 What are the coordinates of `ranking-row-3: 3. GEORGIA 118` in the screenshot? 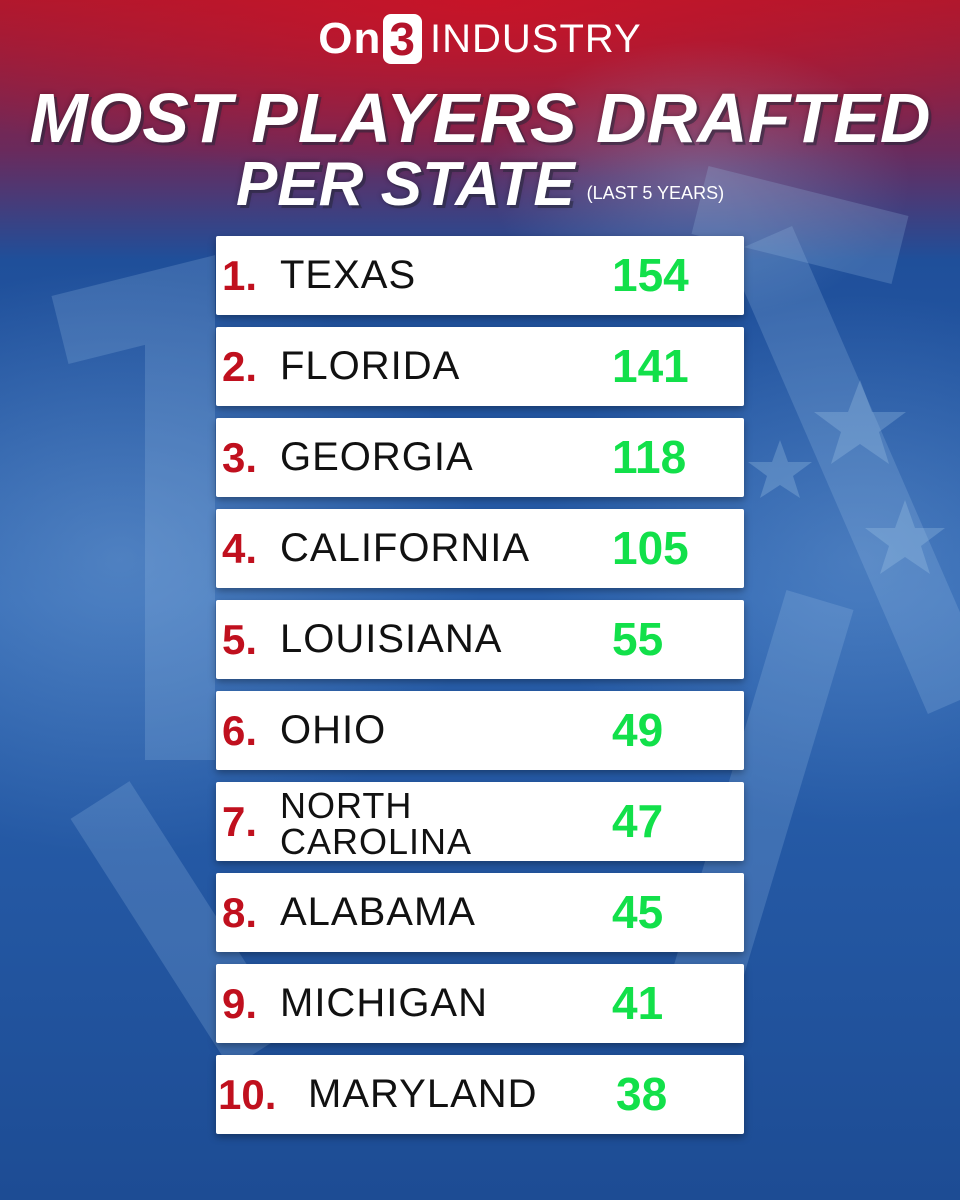 It's located at (480, 457).